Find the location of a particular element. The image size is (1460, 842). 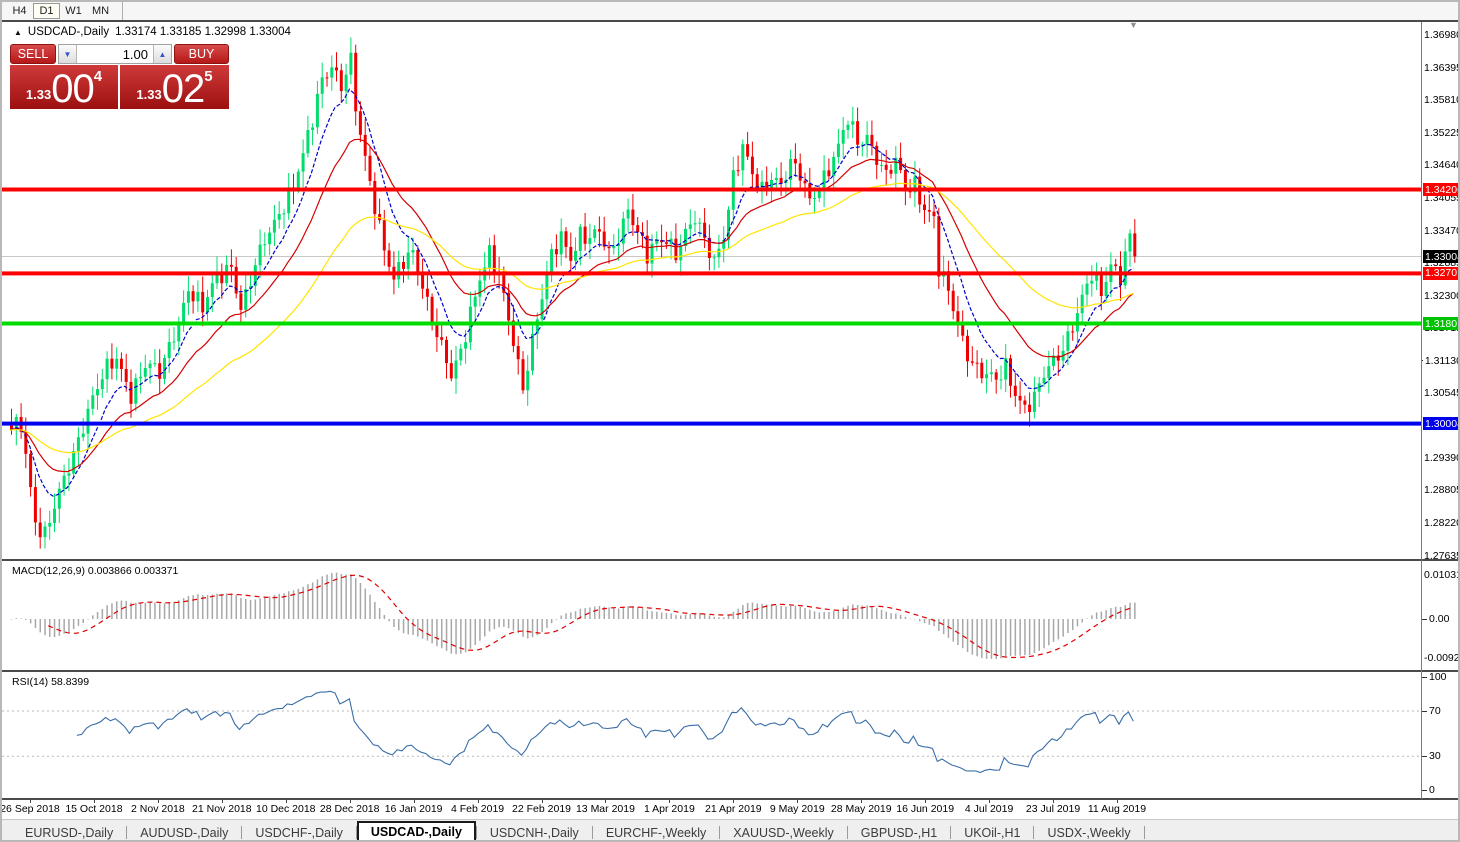

price-axis-tick: 1.27635 is located at coordinates (1441, 555).